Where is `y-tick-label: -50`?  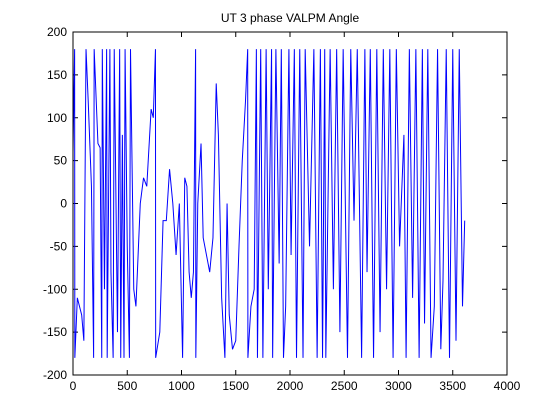 y-tick-label: -50 is located at coordinates (59, 246).